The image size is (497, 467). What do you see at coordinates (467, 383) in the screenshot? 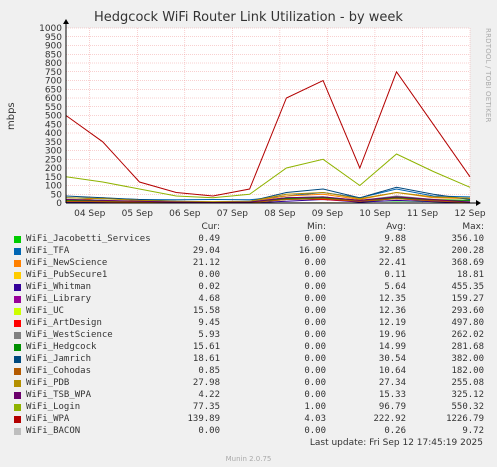
I see `legend-max-value: 255.08` at bounding box center [467, 383].